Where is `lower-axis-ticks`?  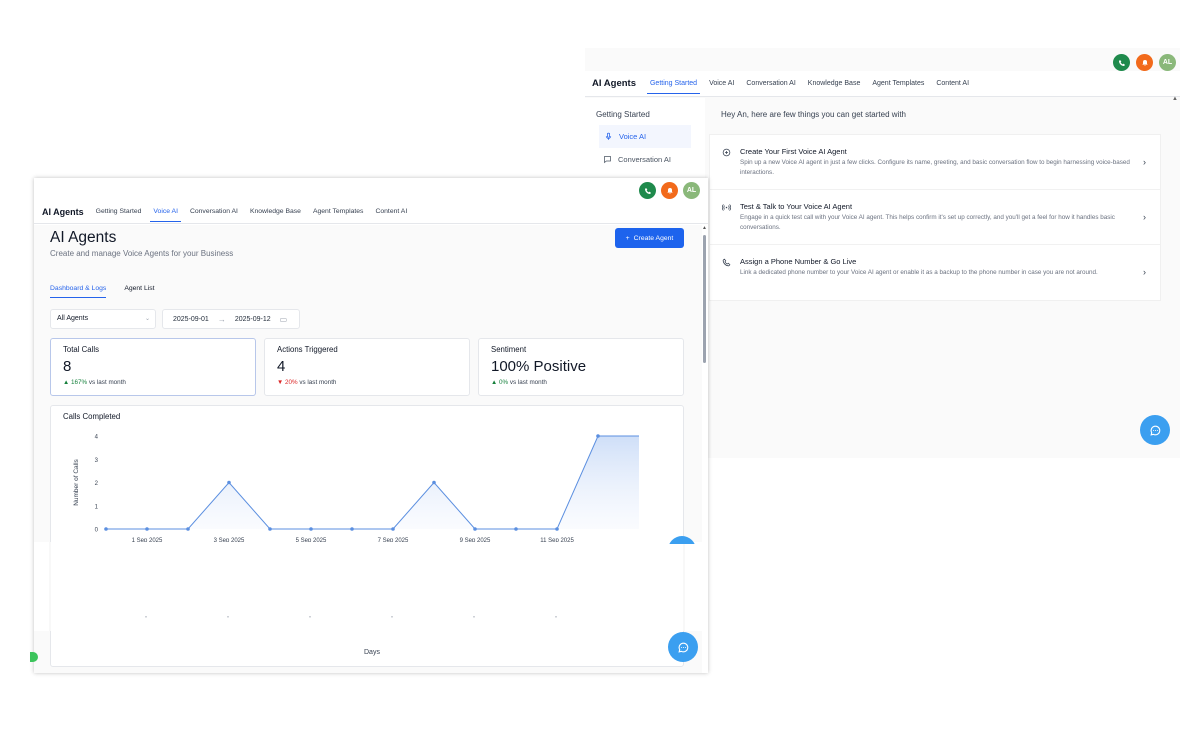
lower-axis-ticks is located at coordinates (367, 586).